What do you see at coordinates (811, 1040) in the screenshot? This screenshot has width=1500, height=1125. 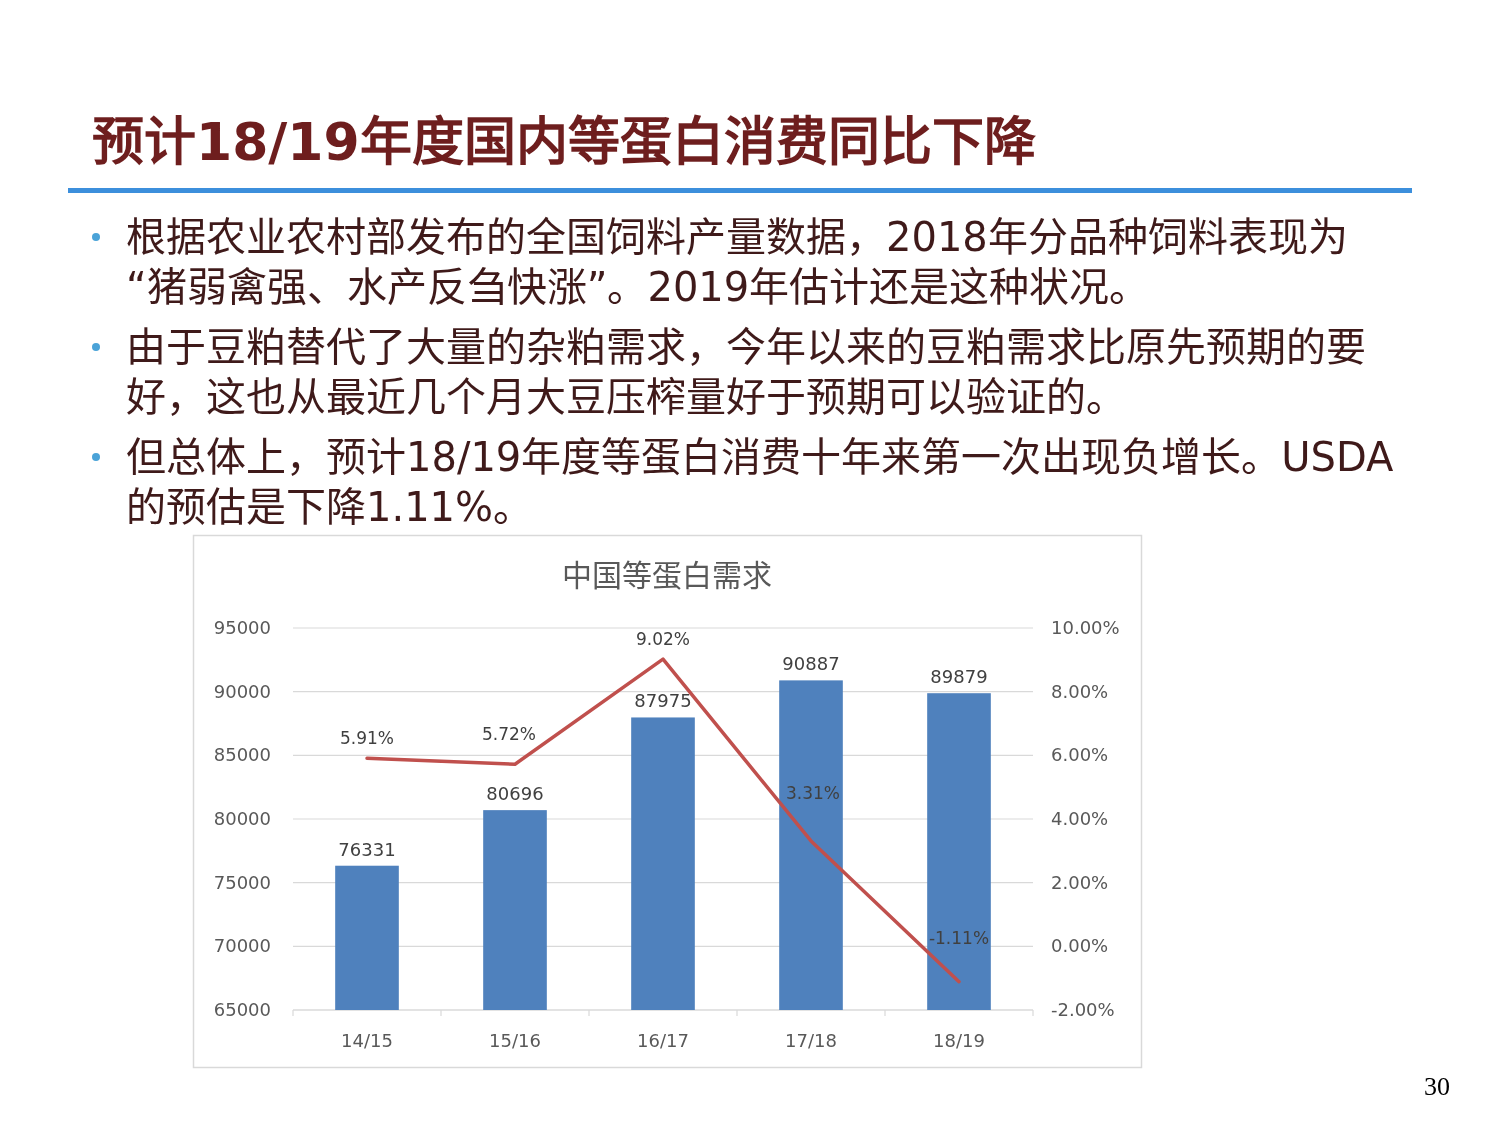 I see `x-tick-label: 17/18` at bounding box center [811, 1040].